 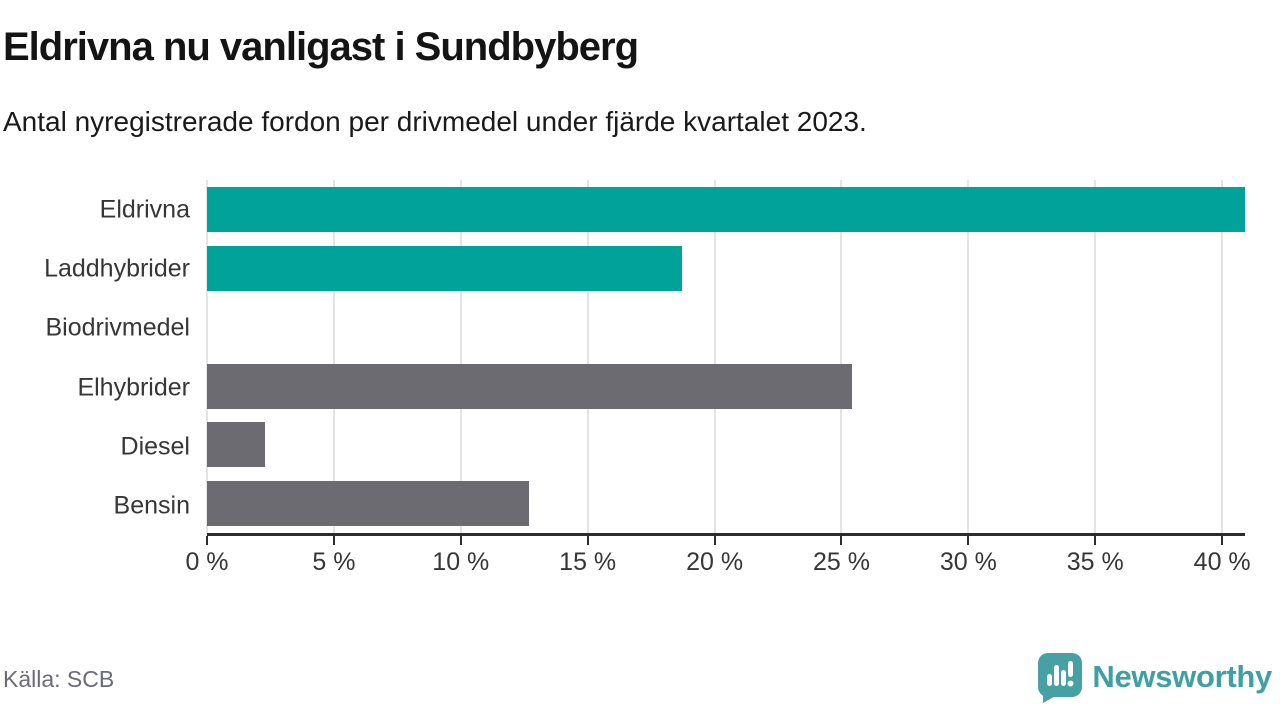 I want to click on axis-tick-label: 25 %, so click(x=841, y=562).